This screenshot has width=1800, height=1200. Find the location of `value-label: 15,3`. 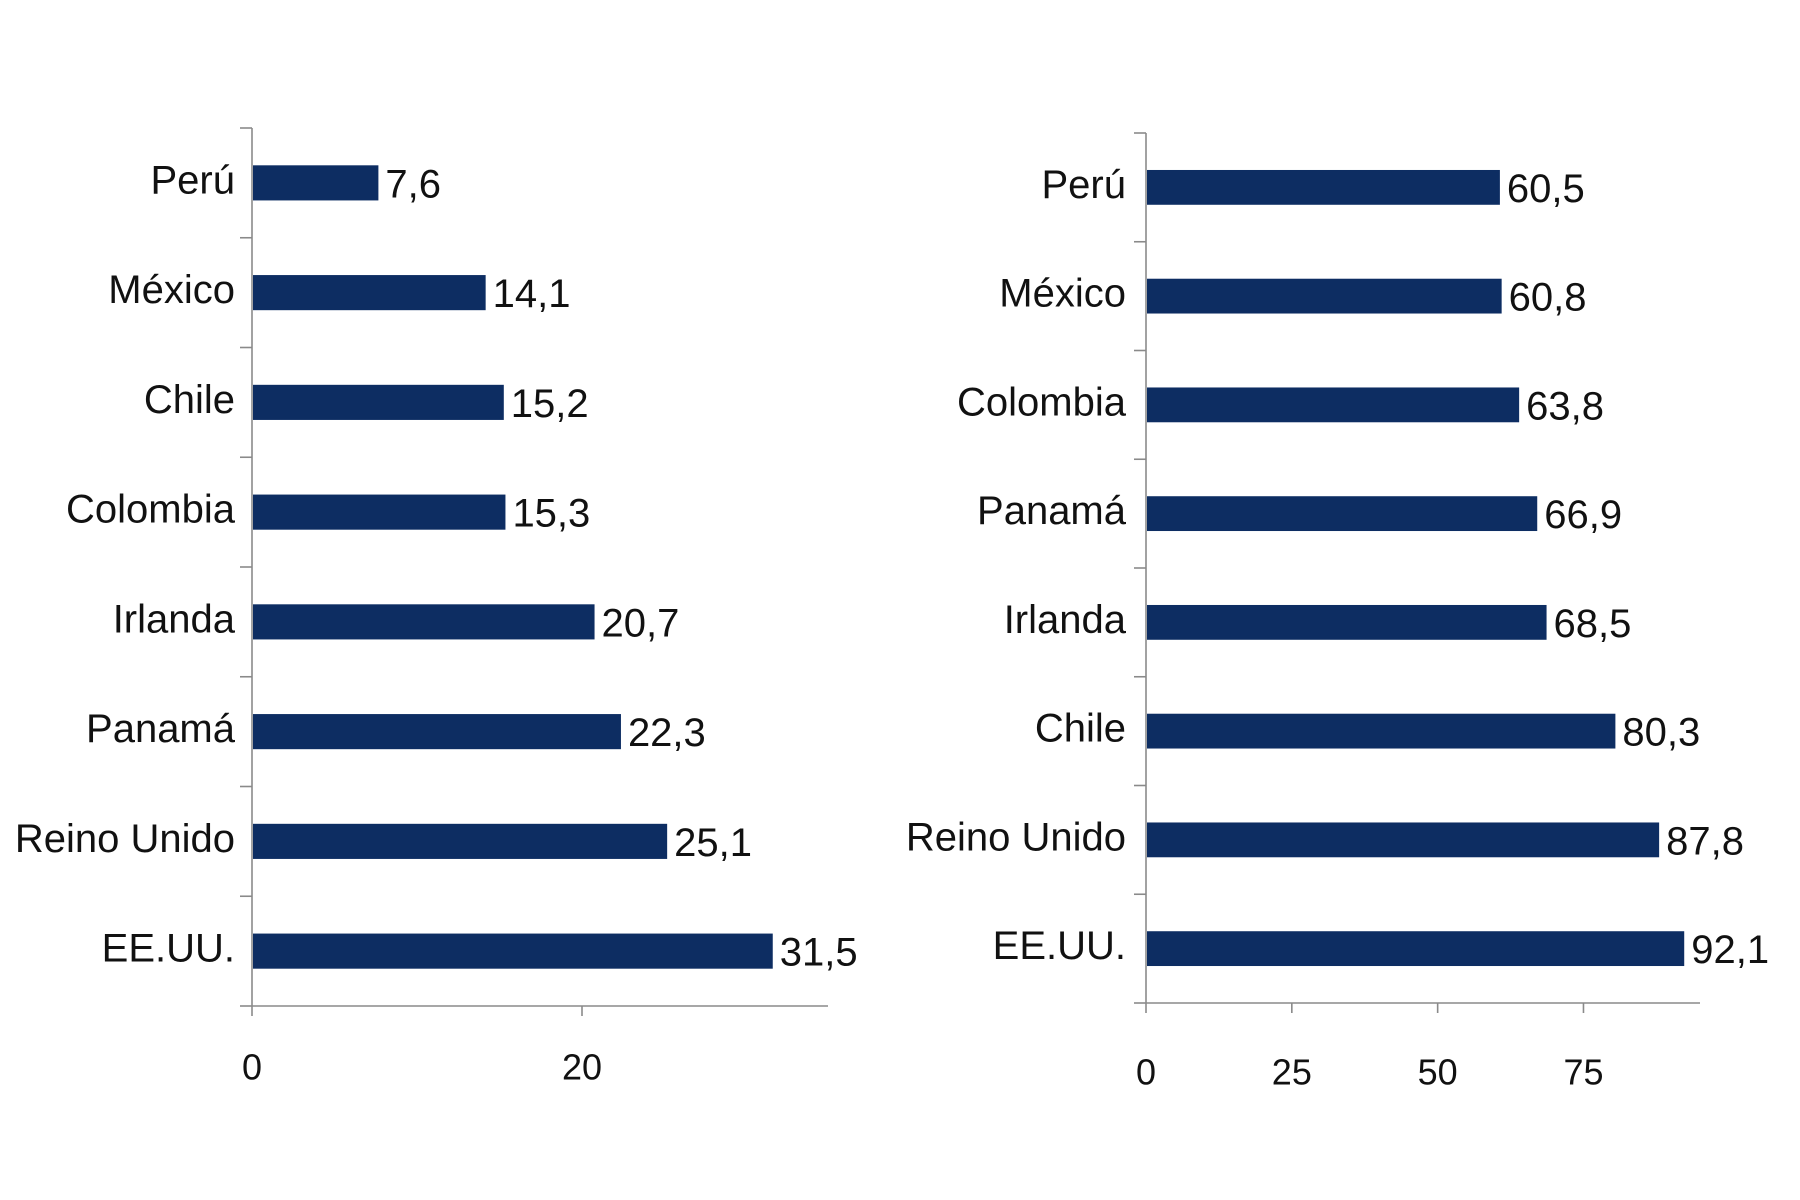

value-label: 15,3 is located at coordinates (551, 514).